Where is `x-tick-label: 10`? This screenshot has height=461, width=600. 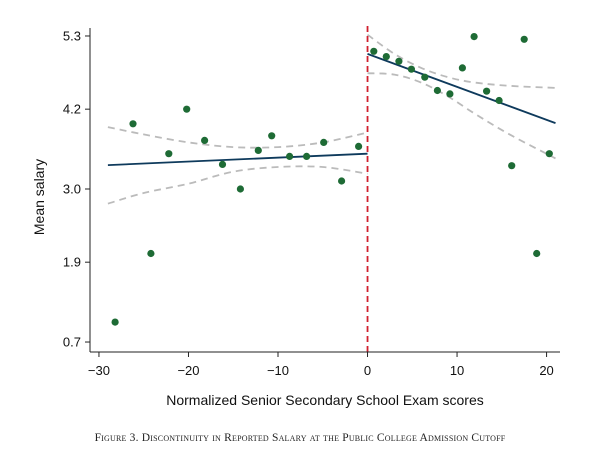
x-tick-label: 10 is located at coordinates (457, 370).